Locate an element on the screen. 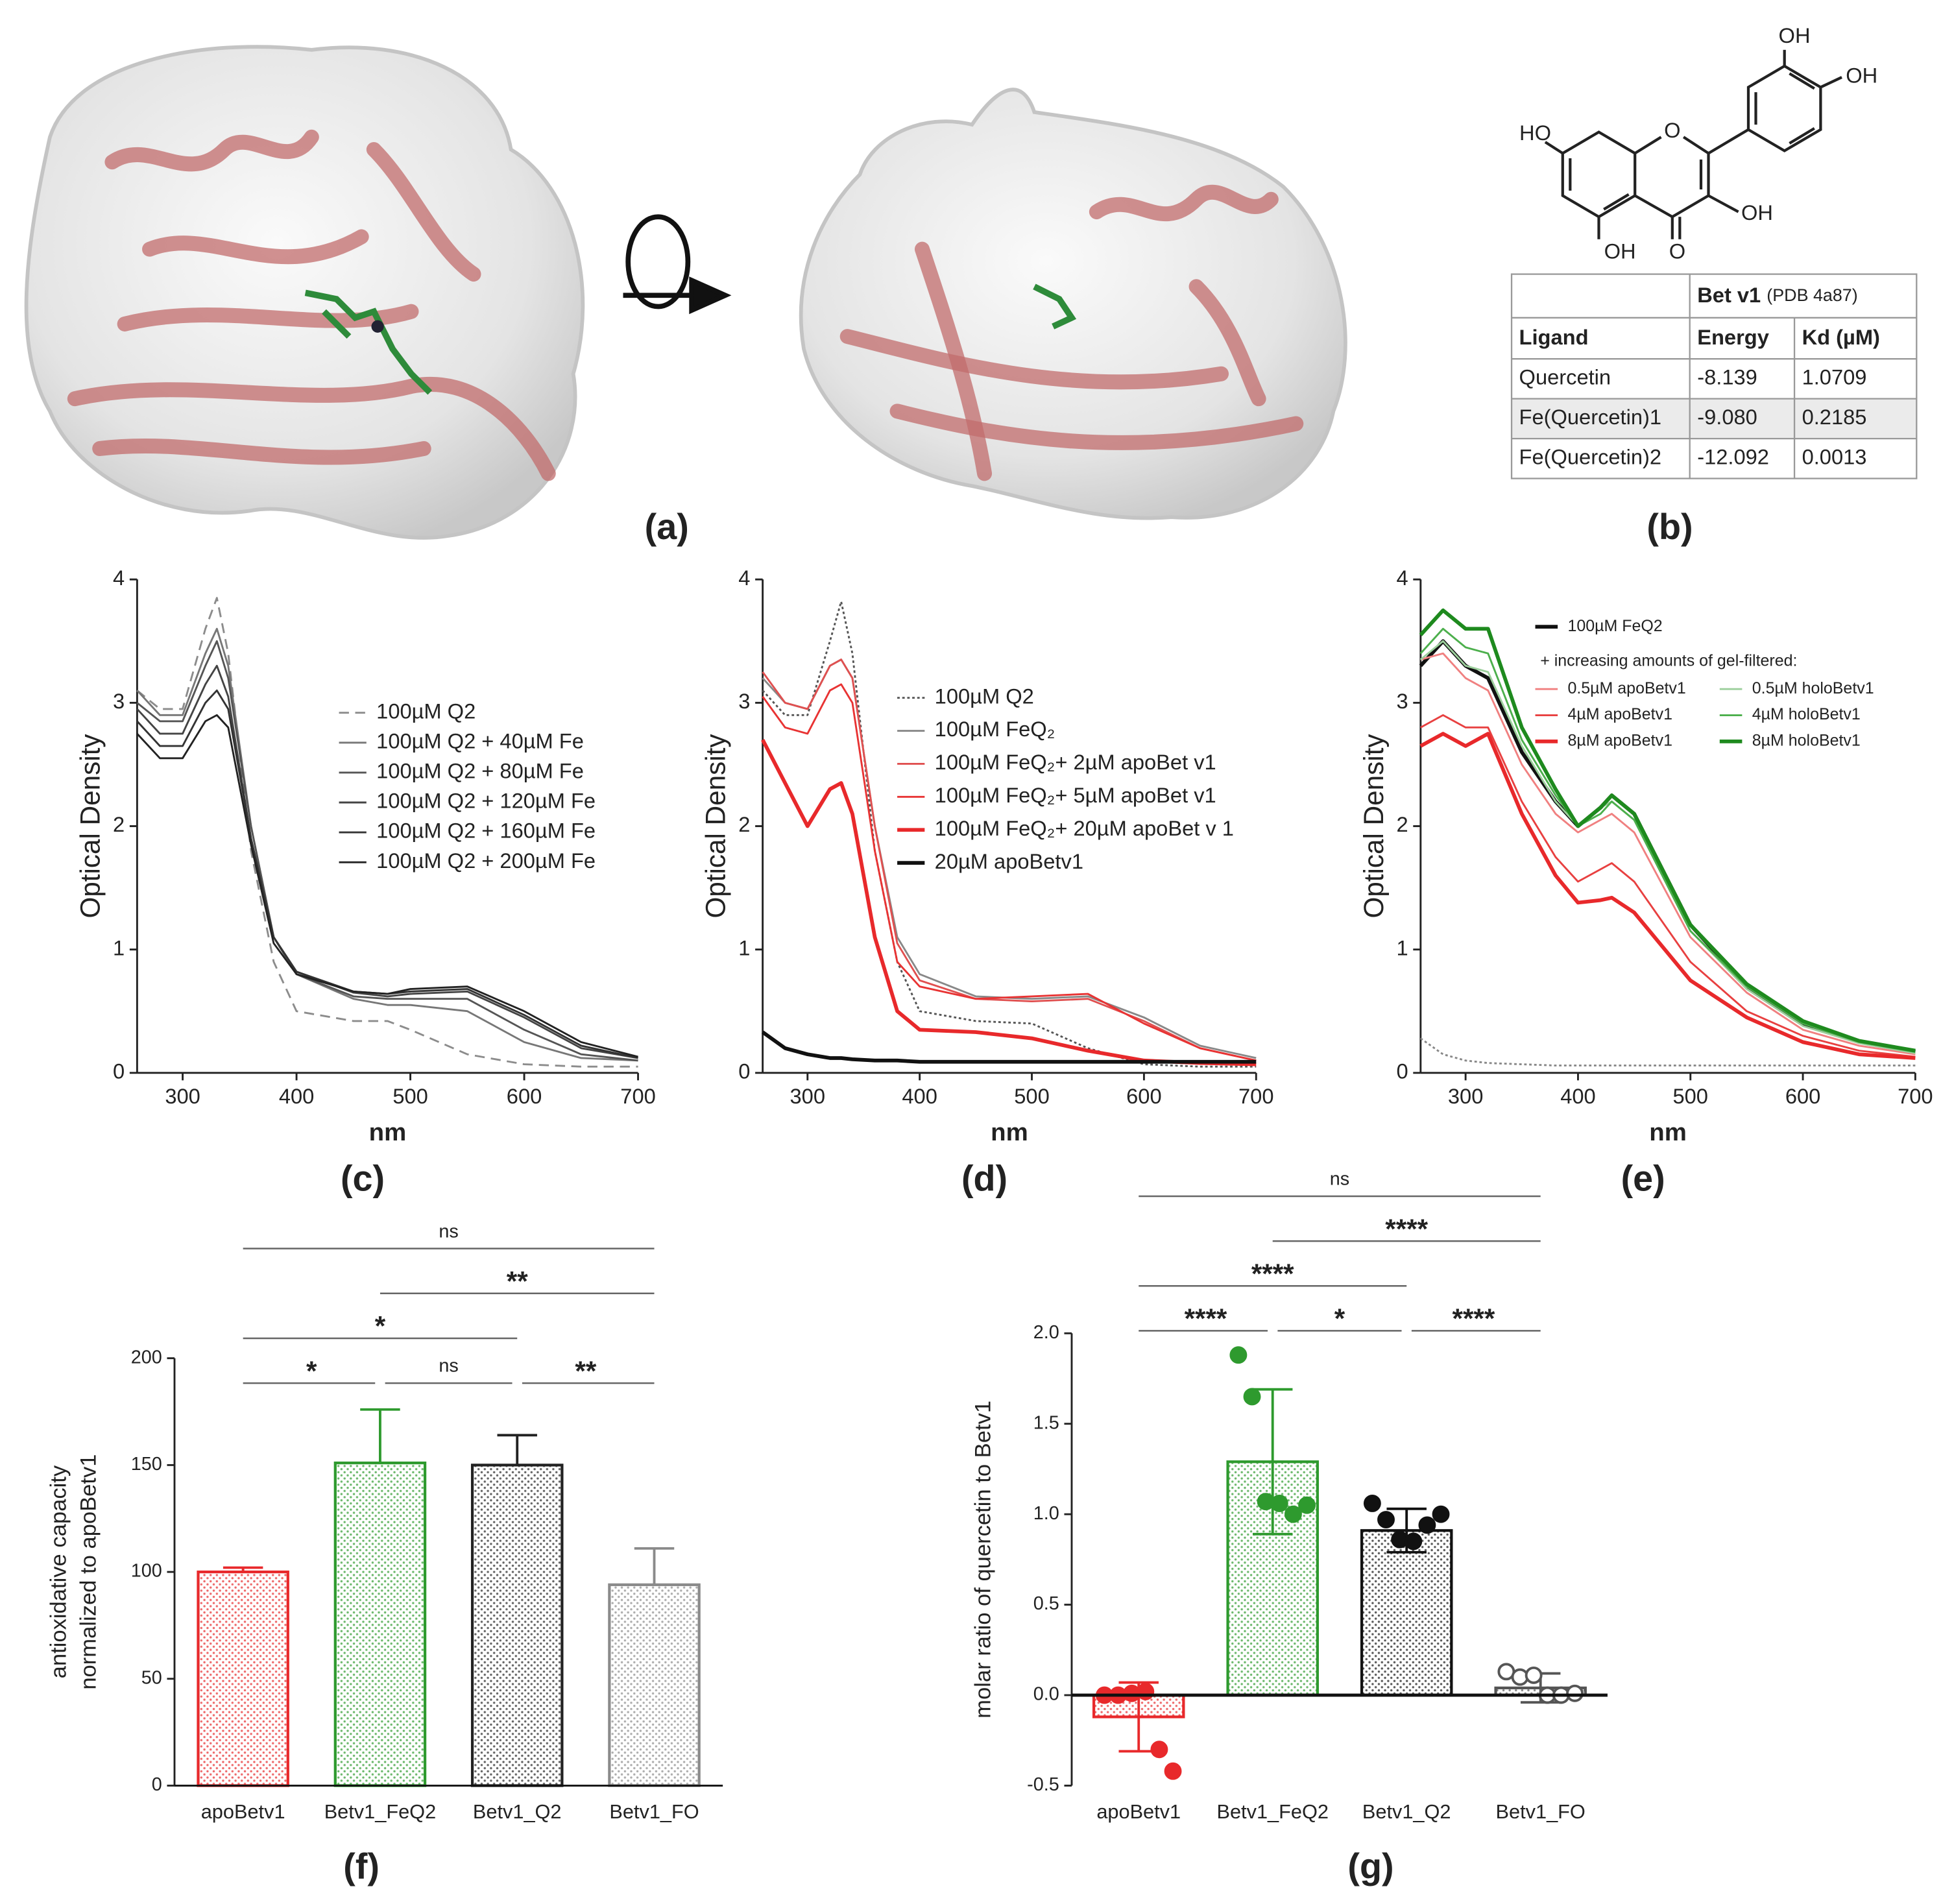 This screenshot has width=1954, height=1904. x-tick-label: Betv1_Q2 is located at coordinates (1406, 1812).